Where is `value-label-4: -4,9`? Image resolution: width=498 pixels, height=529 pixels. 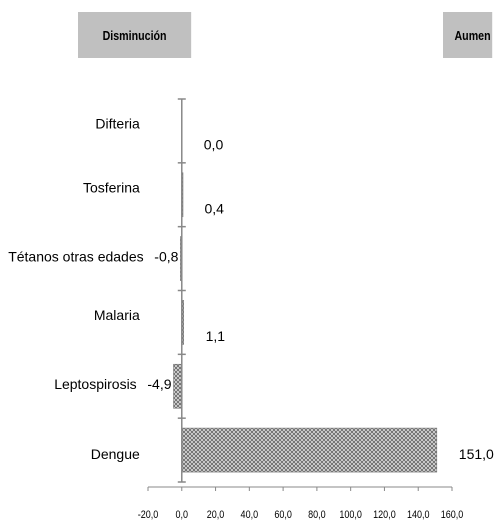 value-label-4: -4,9 is located at coordinates (159, 384).